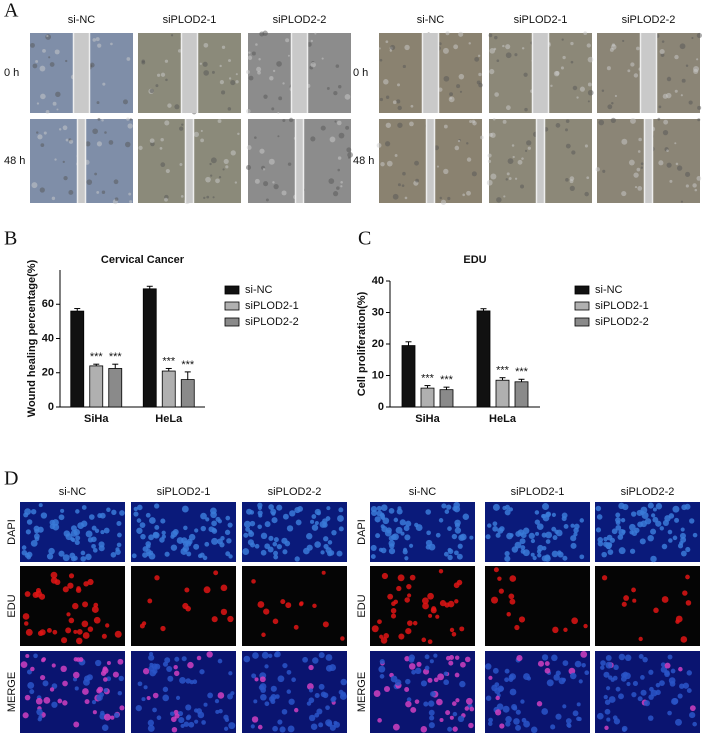  I want to click on fluorescence-image, so click(294, 606).